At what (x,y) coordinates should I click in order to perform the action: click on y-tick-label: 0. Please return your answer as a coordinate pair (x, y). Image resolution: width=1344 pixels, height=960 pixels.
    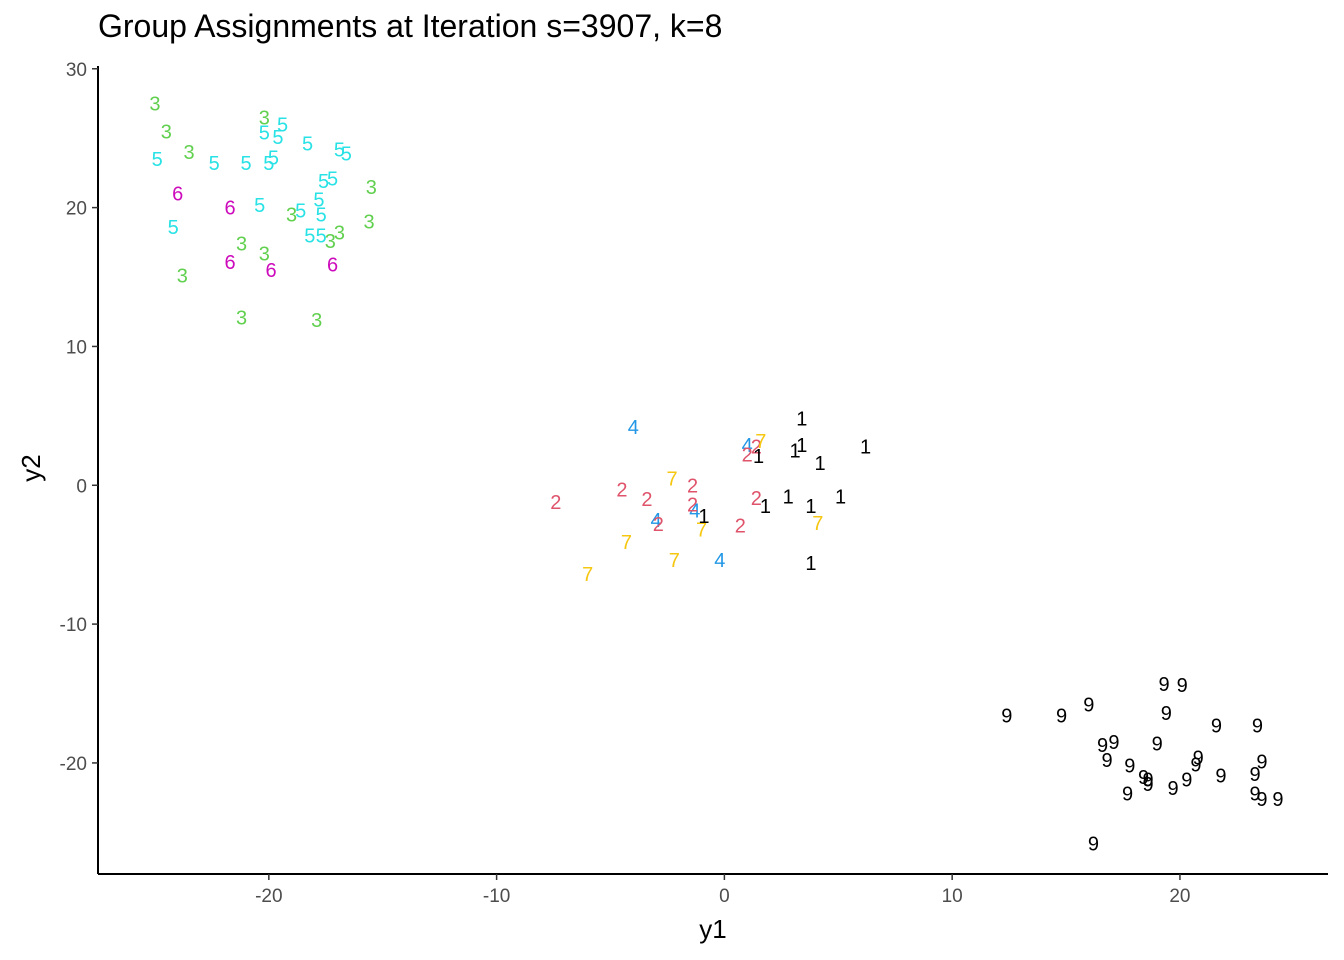
    Looking at the image, I should click on (81, 486).